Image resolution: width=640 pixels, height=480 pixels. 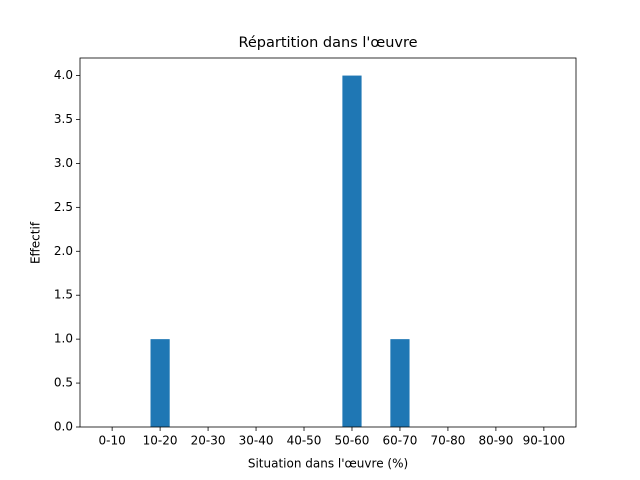 What do you see at coordinates (63, 119) in the screenshot?
I see `y-tick-label: 3.5` at bounding box center [63, 119].